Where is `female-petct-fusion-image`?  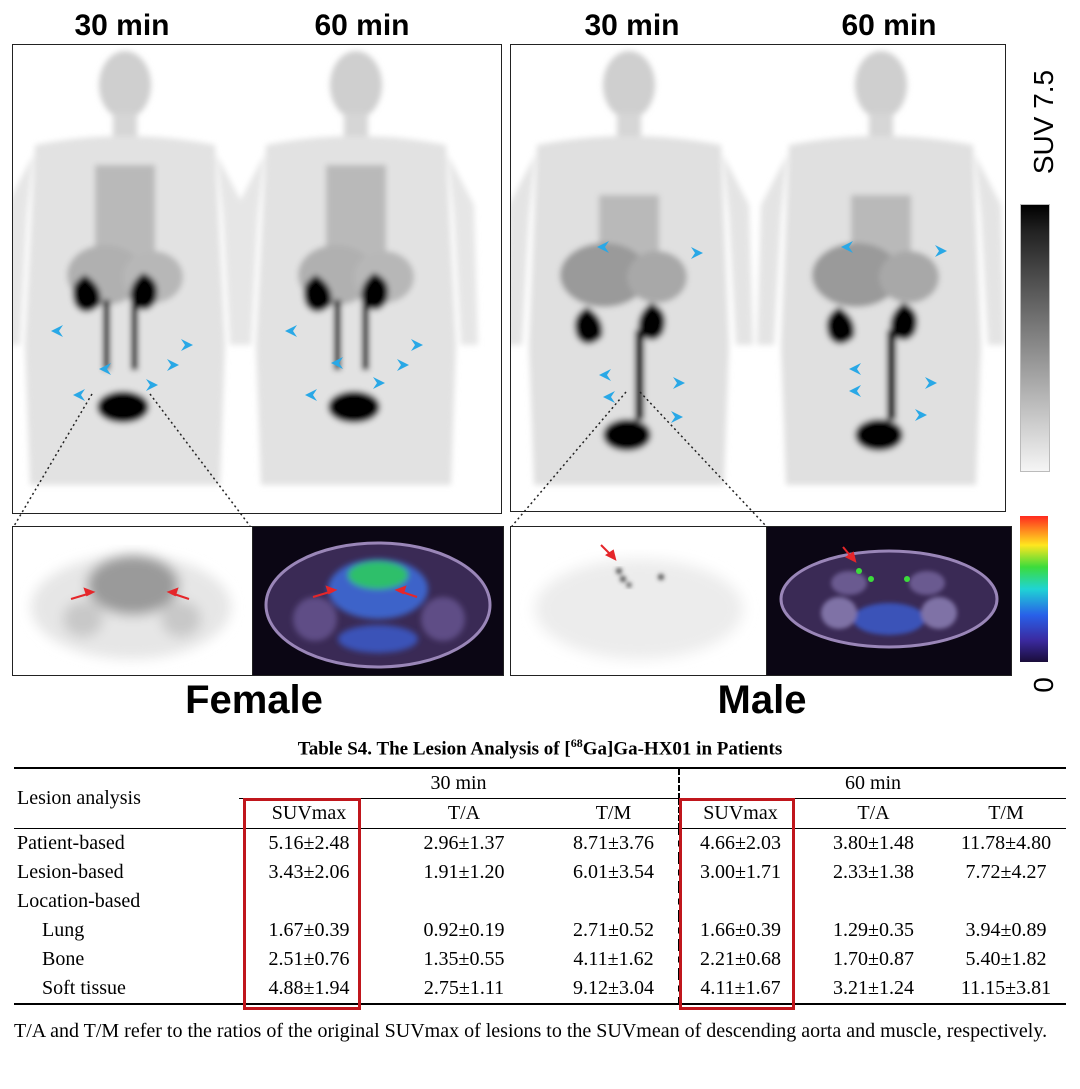
female-petct-fusion-image is located at coordinates (378, 605).